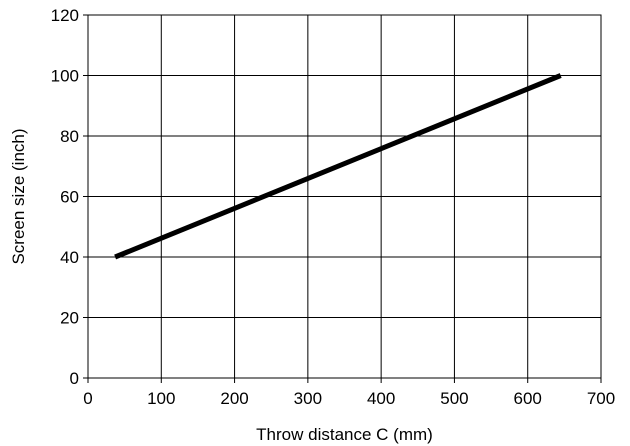 This screenshot has height=446, width=630. Describe the element at coordinates (69, 318) in the screenshot. I see `y-tick-label: 20` at that location.